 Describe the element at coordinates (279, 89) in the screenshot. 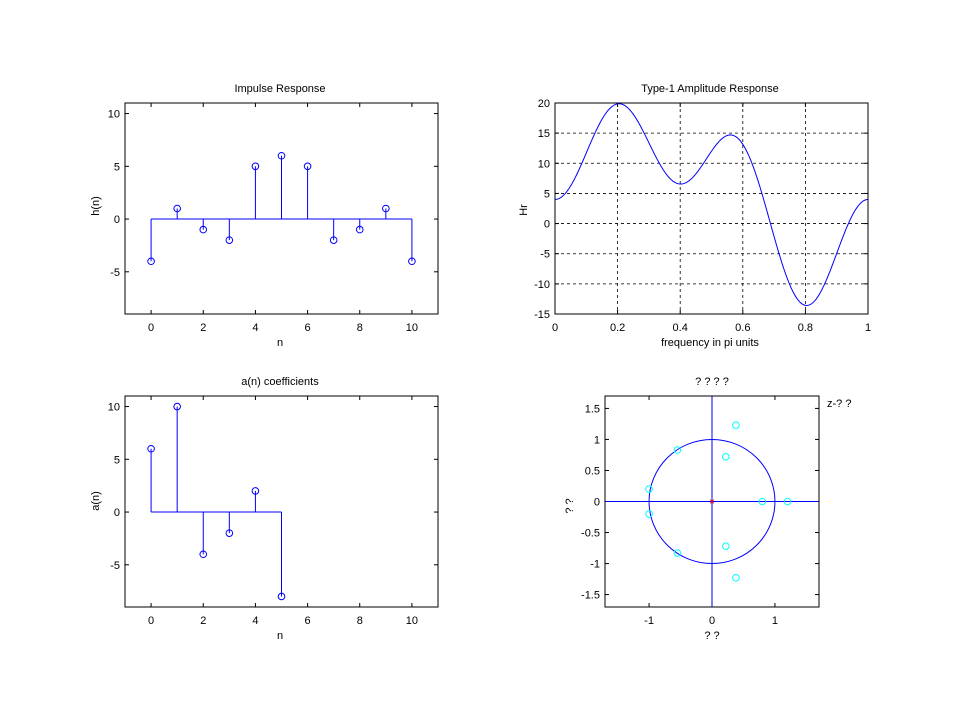

I see `chart-title: Impulse Response` at that location.